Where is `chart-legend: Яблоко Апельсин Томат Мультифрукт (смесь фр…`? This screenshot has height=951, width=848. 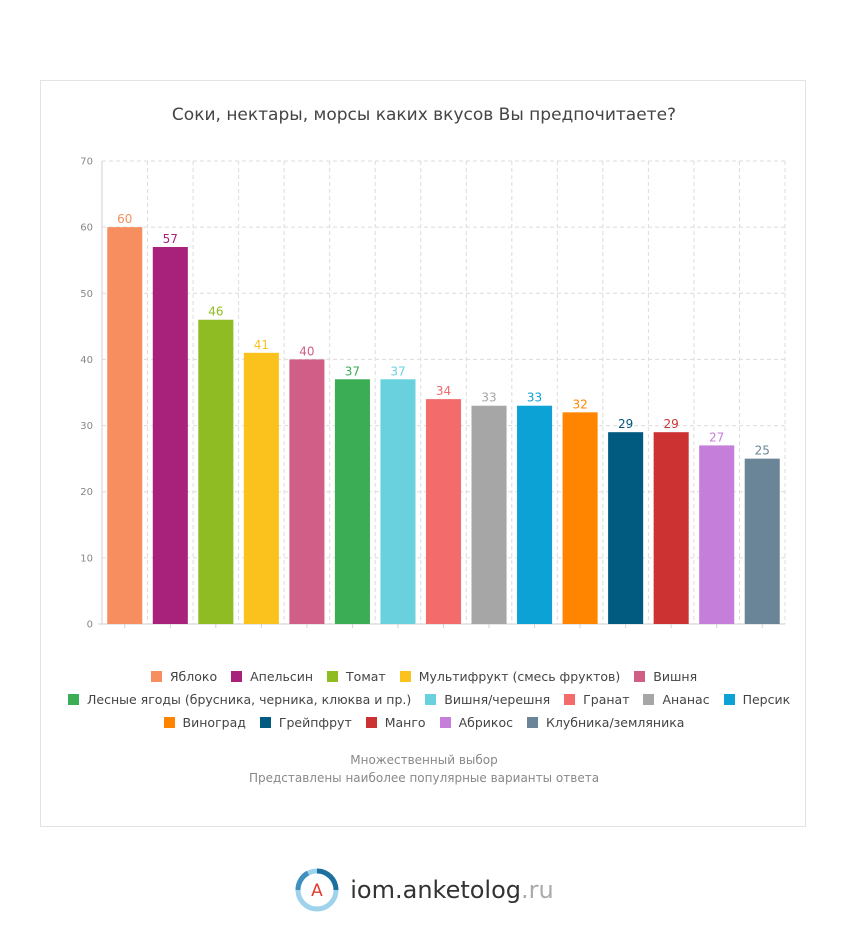 chart-legend: Яблоко Апельсин Томат Мультифрукт (смесь фр… is located at coordinates (425, 699).